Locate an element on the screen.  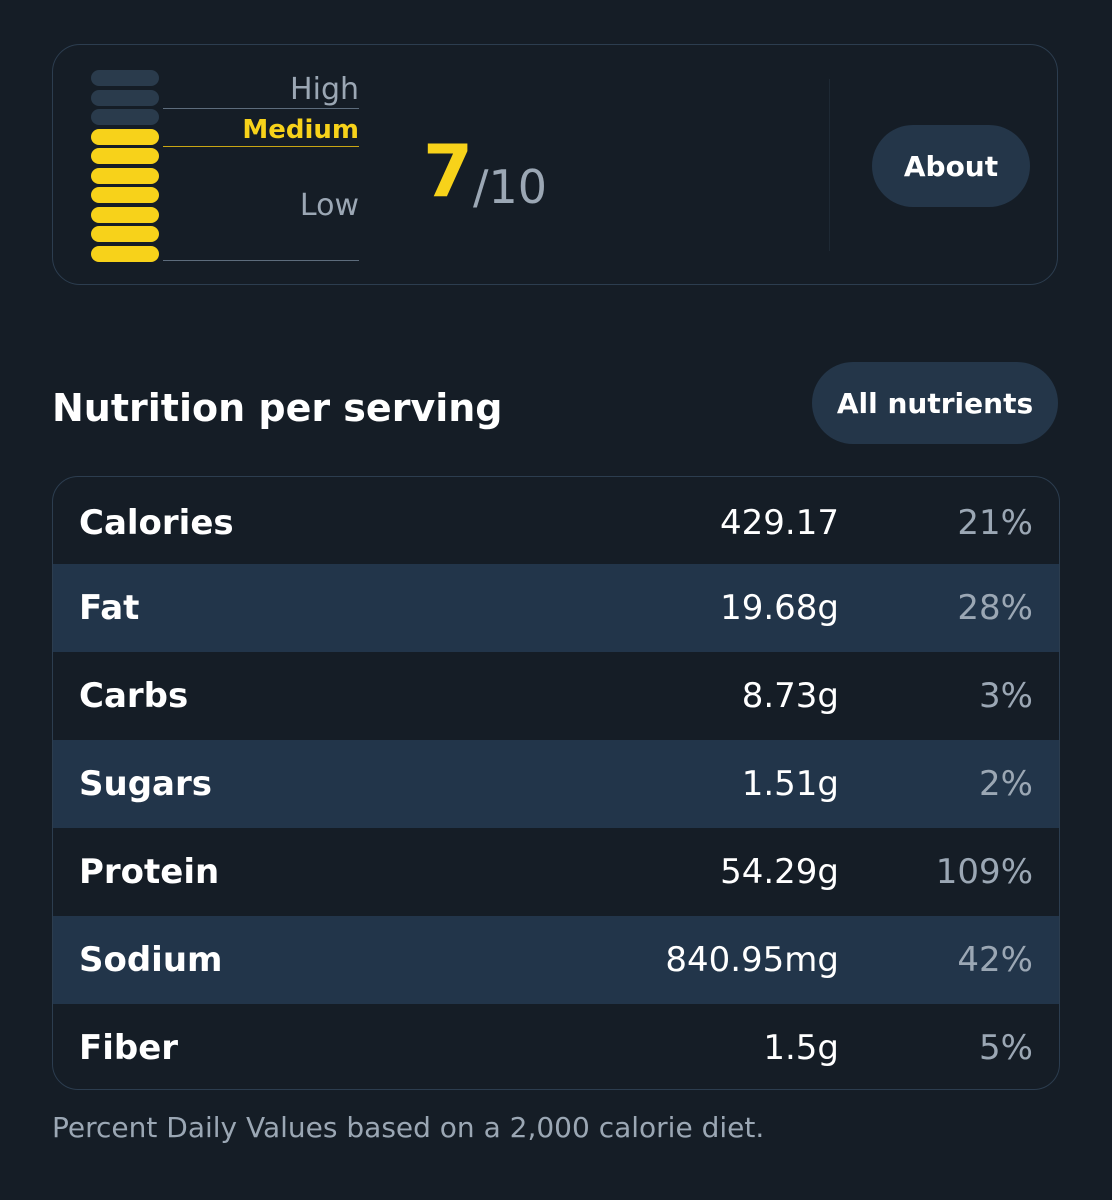
nutrient-name: Fiber is located at coordinates (129, 1048).